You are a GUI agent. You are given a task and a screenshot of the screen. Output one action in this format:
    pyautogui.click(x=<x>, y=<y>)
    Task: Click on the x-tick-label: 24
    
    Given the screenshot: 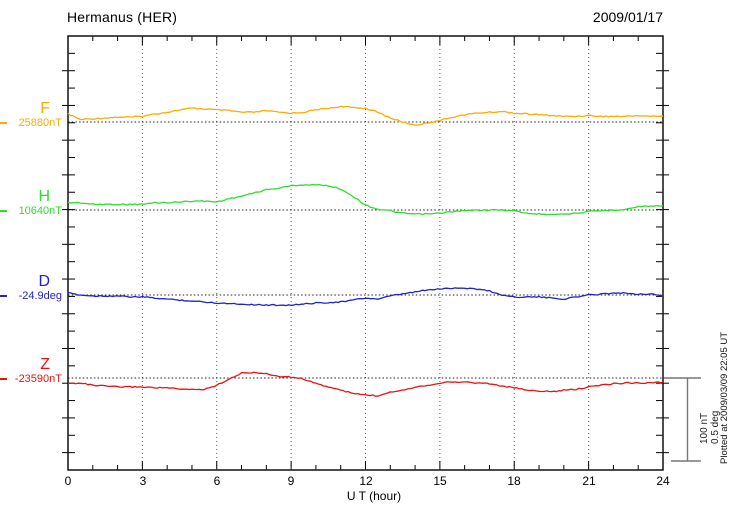 What is the action you would take?
    pyautogui.click(x=663, y=481)
    